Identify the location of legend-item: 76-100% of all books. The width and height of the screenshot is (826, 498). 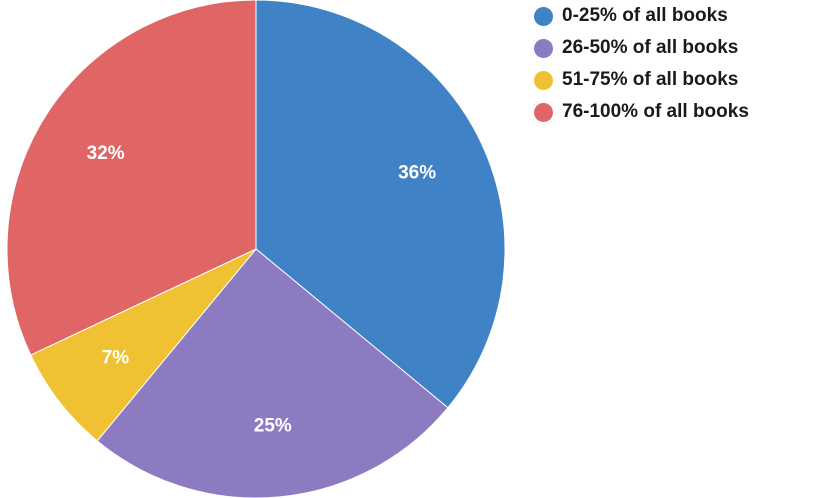
(641, 112).